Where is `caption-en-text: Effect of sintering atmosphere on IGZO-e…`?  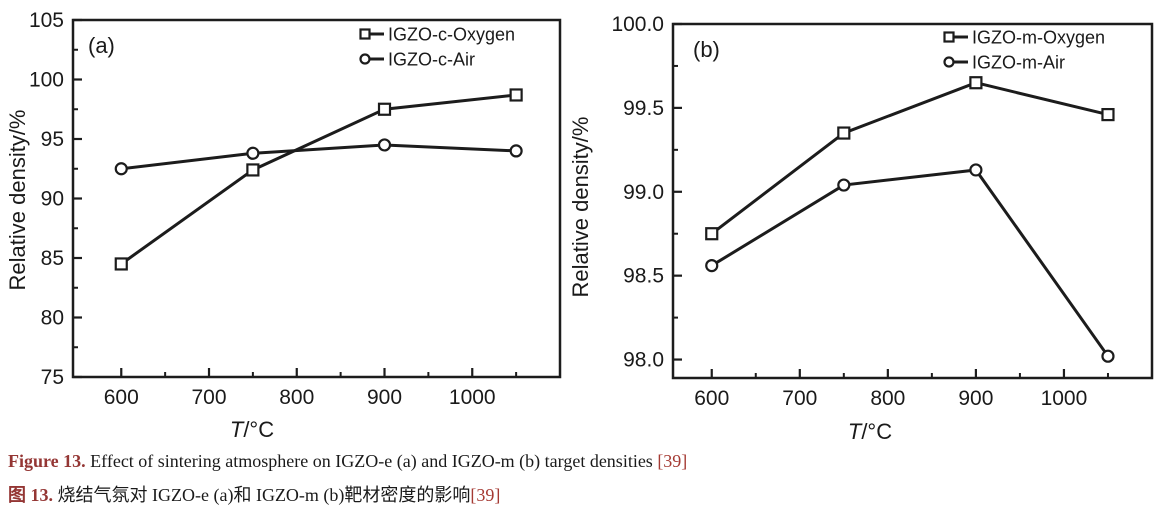 caption-en-text: Effect of sintering atmosphere on IGZO-e… is located at coordinates (371, 461).